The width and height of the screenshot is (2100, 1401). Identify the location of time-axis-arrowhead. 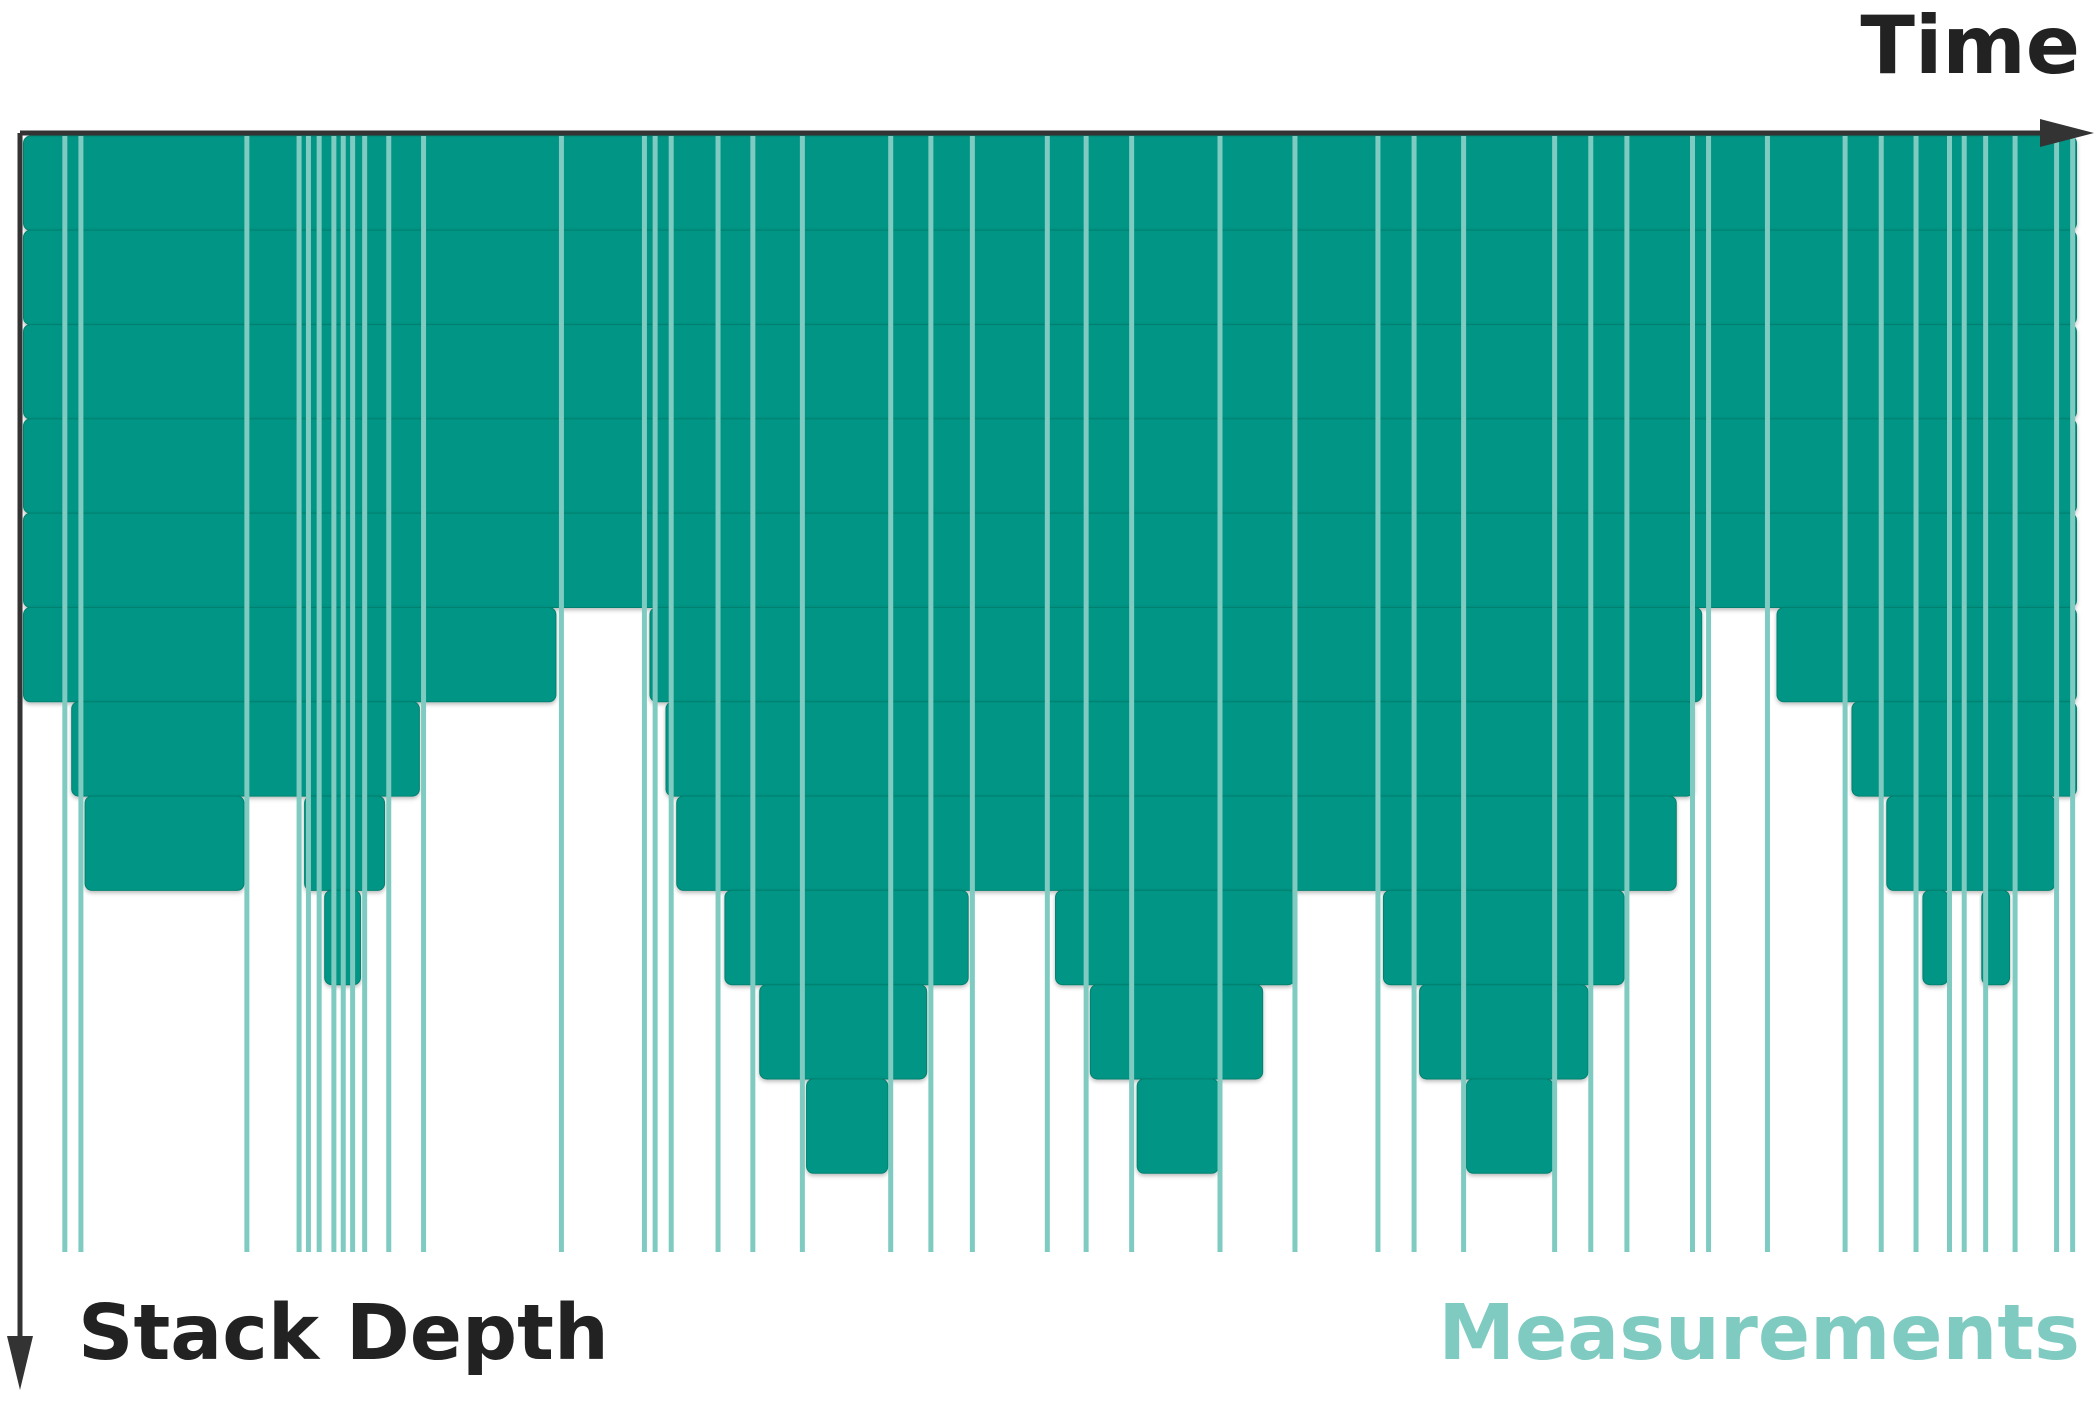
(2067, 133).